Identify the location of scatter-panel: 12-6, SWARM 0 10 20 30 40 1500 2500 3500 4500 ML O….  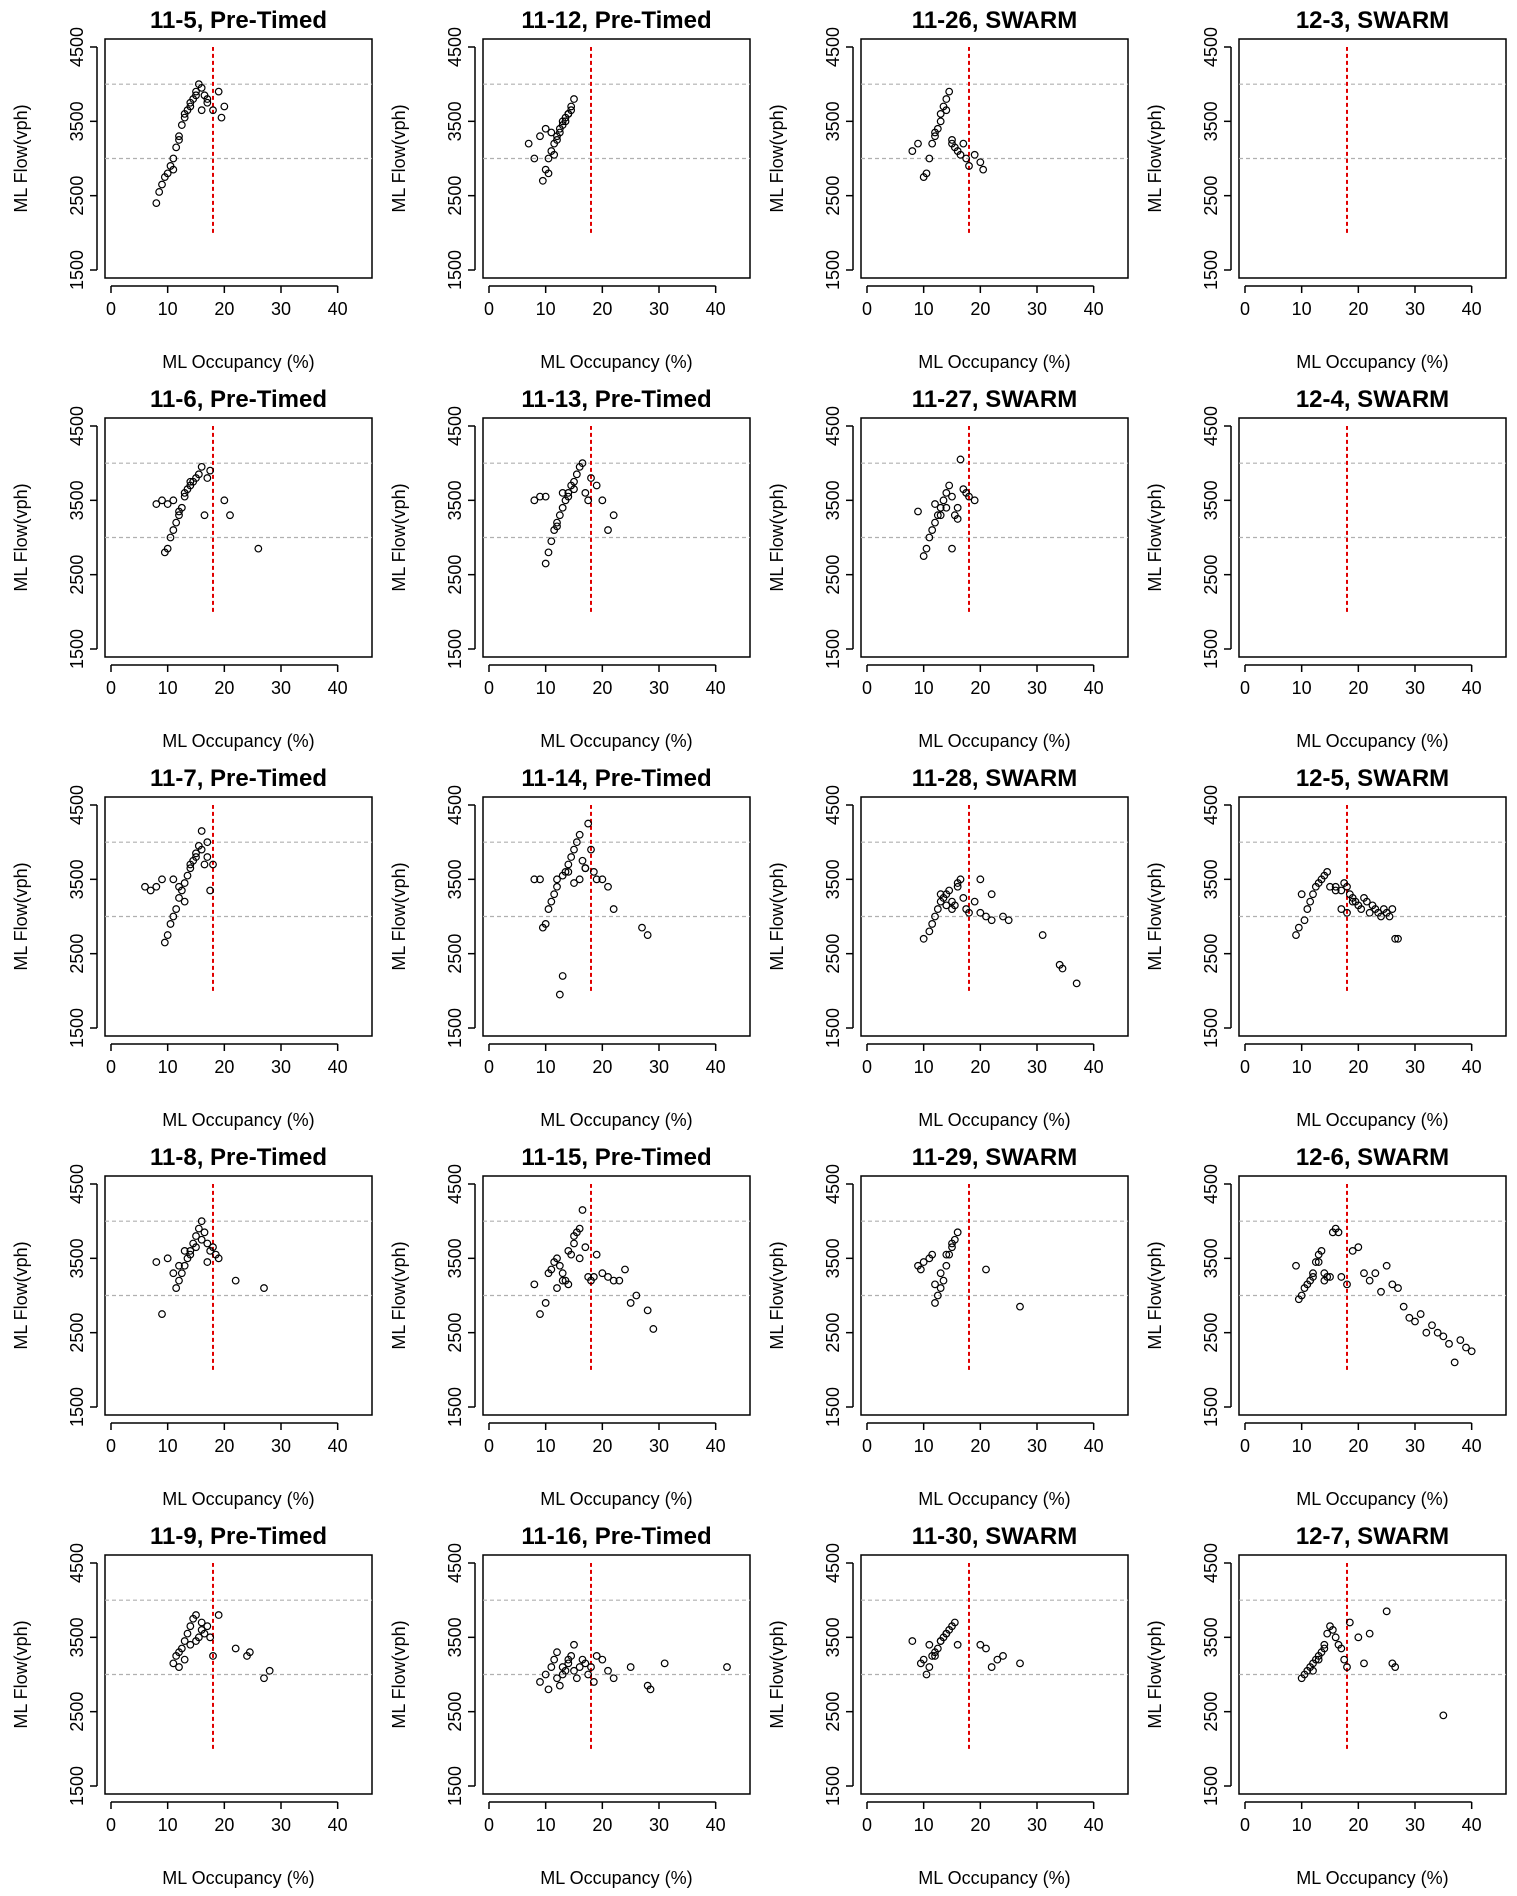
(1323, 1326).